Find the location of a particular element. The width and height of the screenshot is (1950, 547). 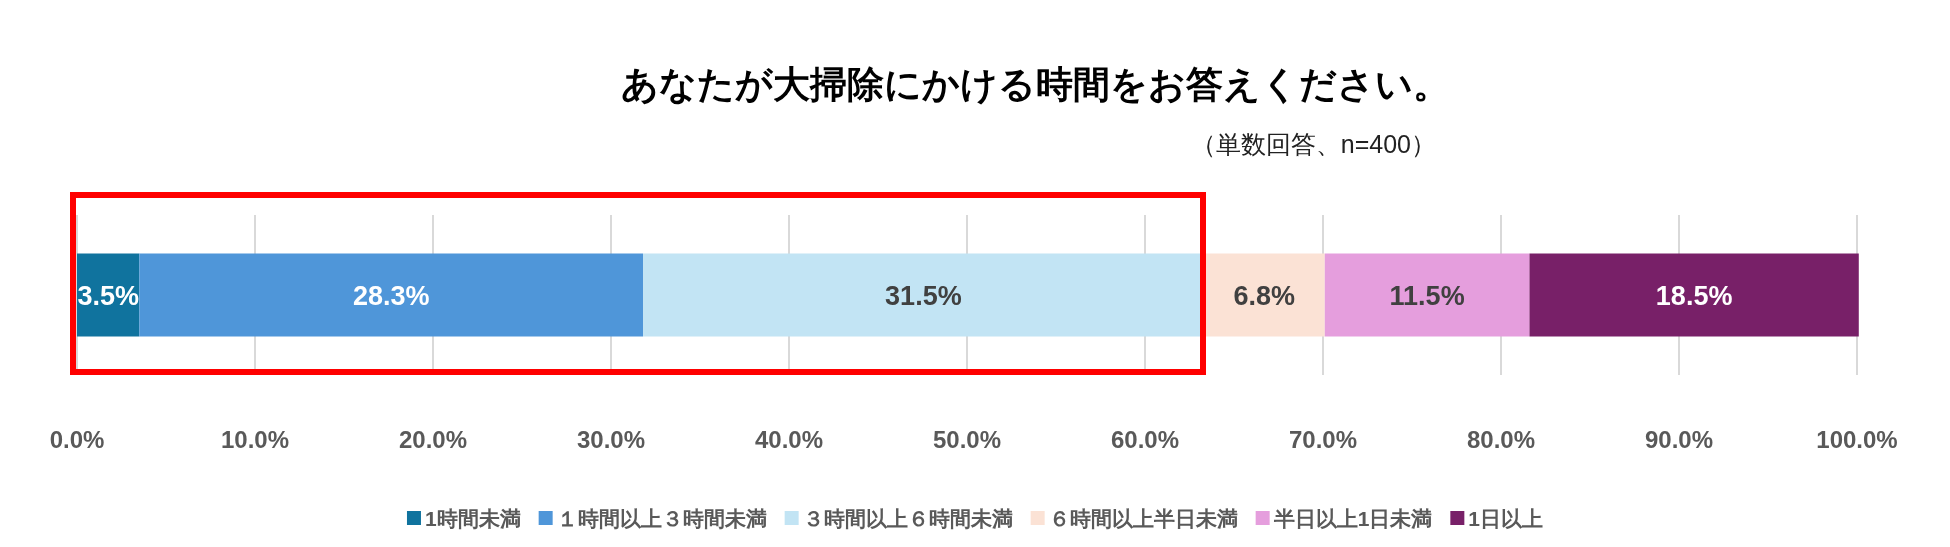

x-tick-label: 30.0% is located at coordinates (611, 439).